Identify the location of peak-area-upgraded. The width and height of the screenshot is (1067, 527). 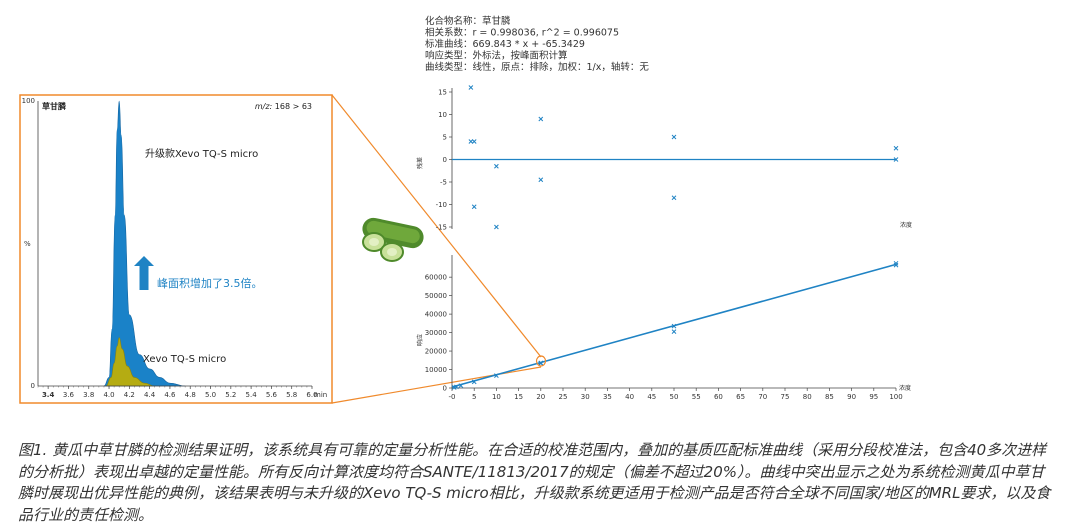
(144, 243).